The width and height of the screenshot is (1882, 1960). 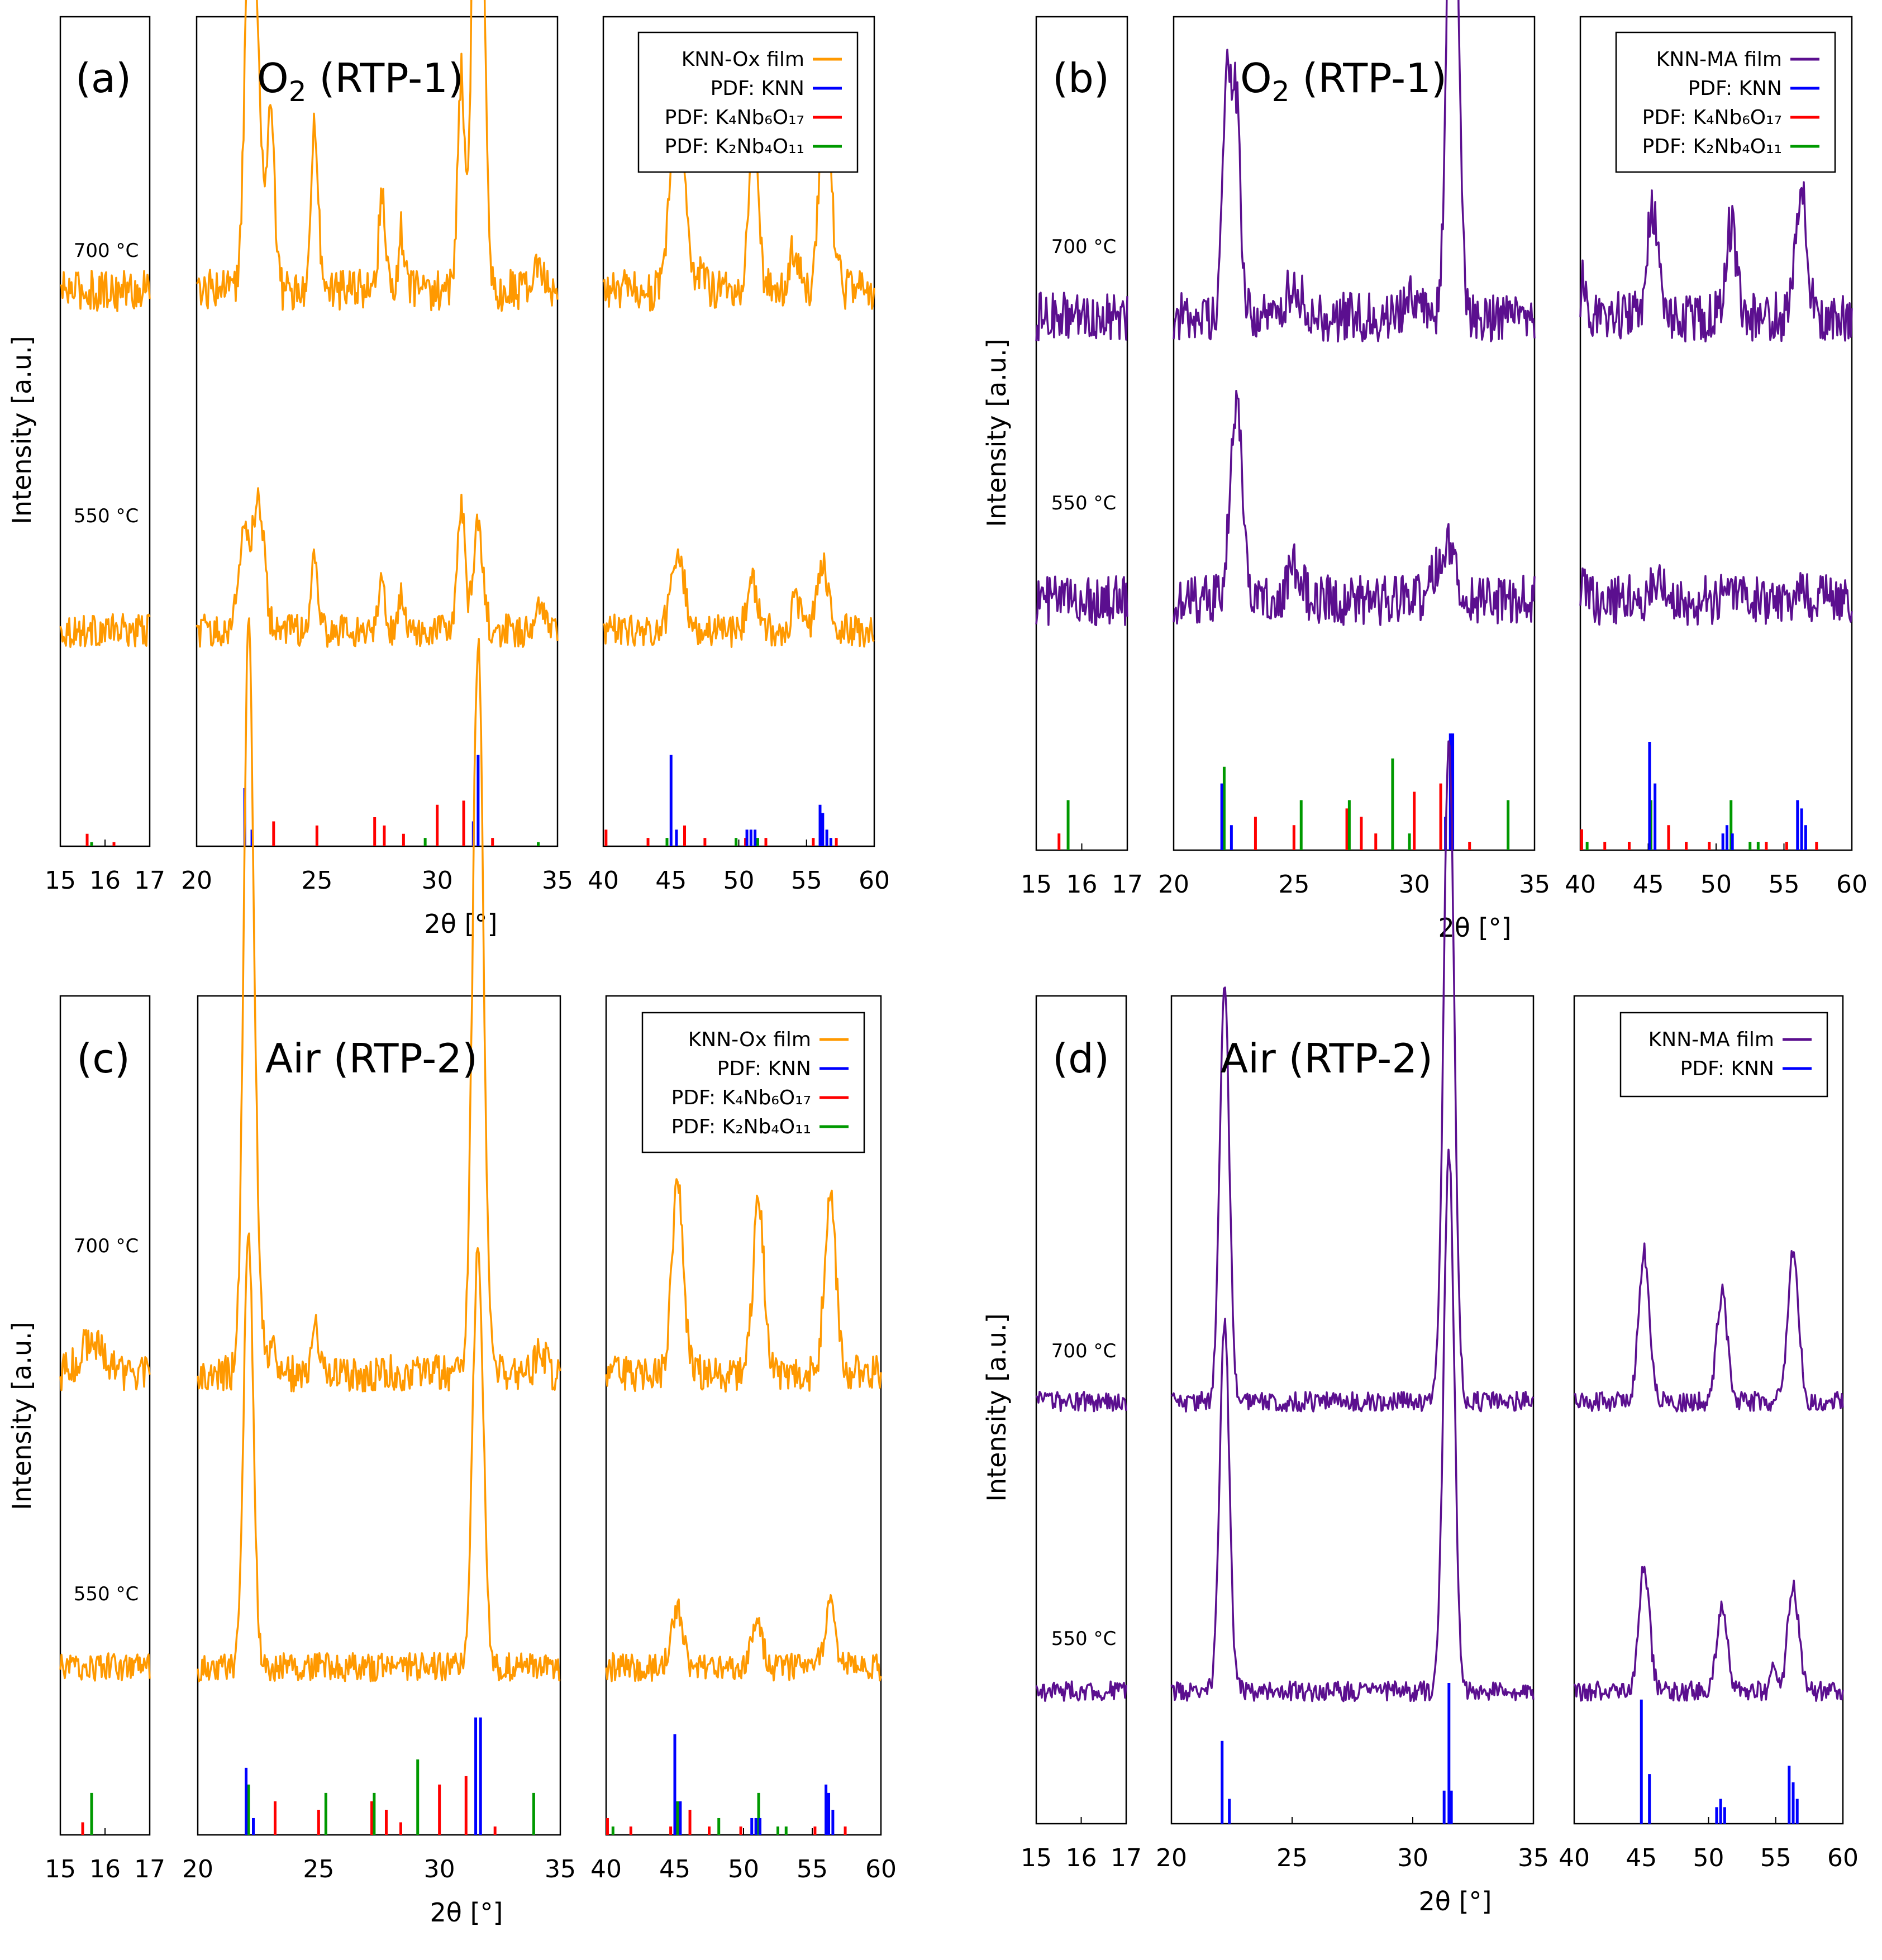 I want to click on curve-d-550C, so click(x=1708, y=1634).